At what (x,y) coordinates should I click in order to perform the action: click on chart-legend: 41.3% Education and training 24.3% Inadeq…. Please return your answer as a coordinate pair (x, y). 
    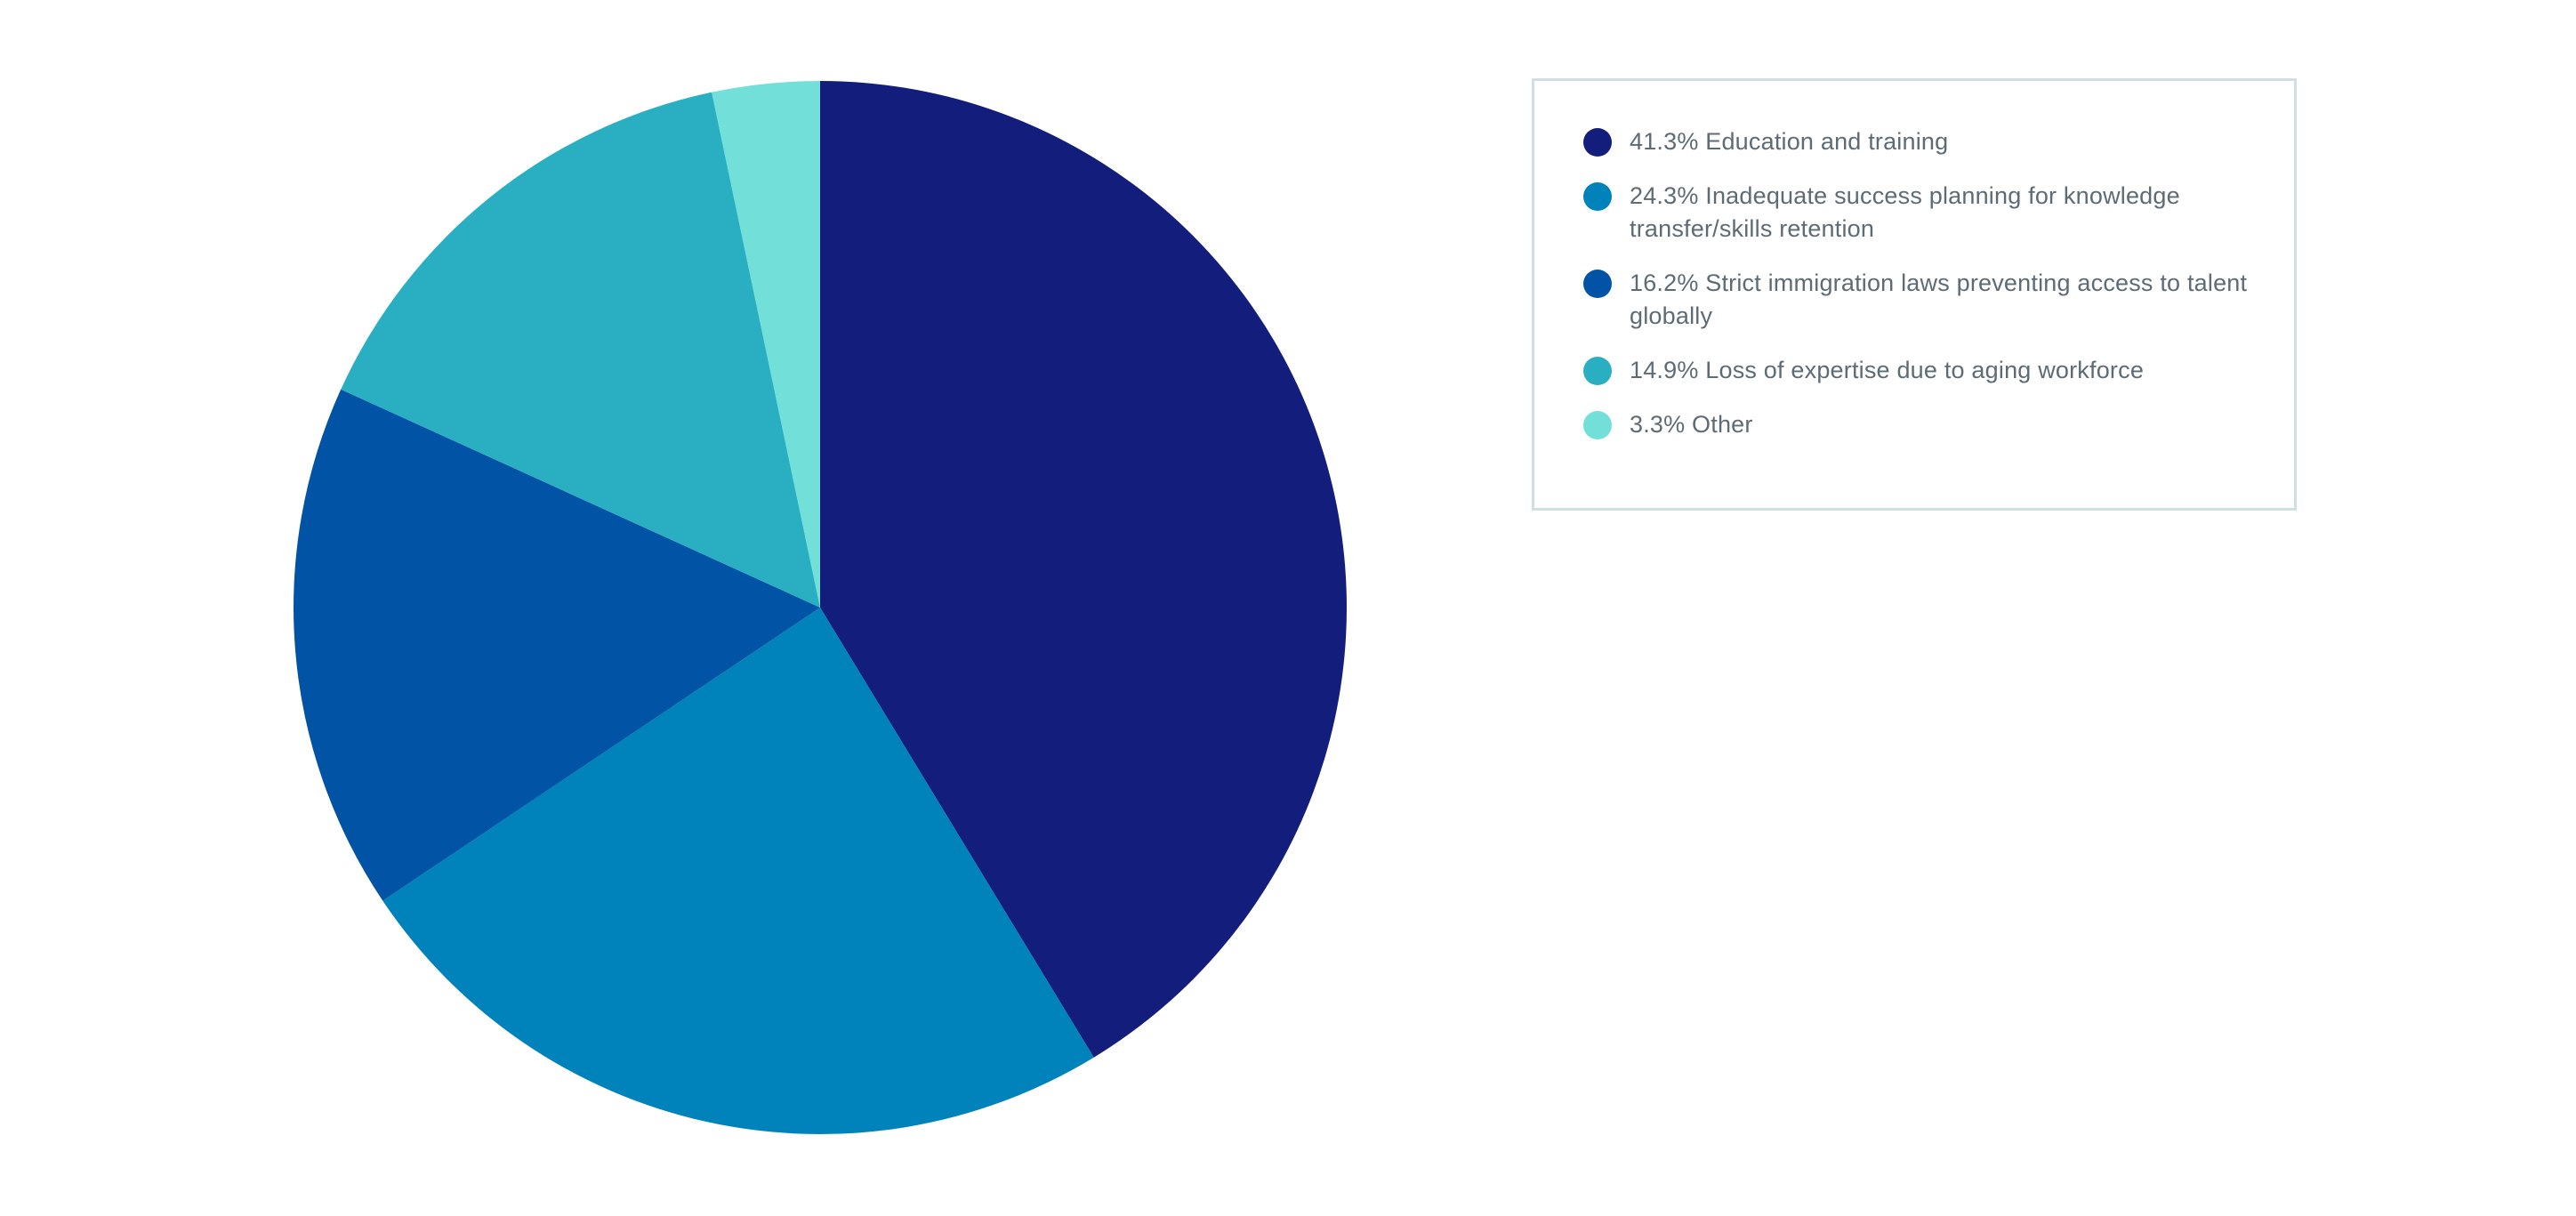
    Looking at the image, I should click on (1914, 294).